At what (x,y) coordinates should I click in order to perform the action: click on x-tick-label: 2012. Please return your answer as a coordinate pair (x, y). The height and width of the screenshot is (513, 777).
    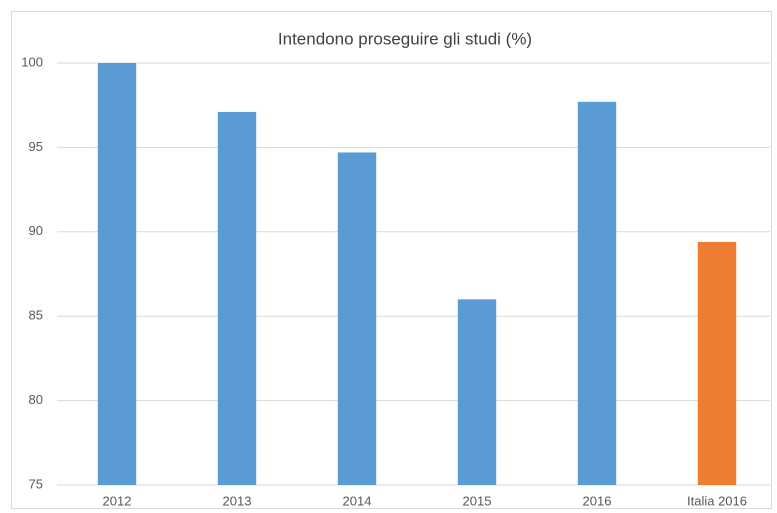
    Looking at the image, I should click on (117, 500).